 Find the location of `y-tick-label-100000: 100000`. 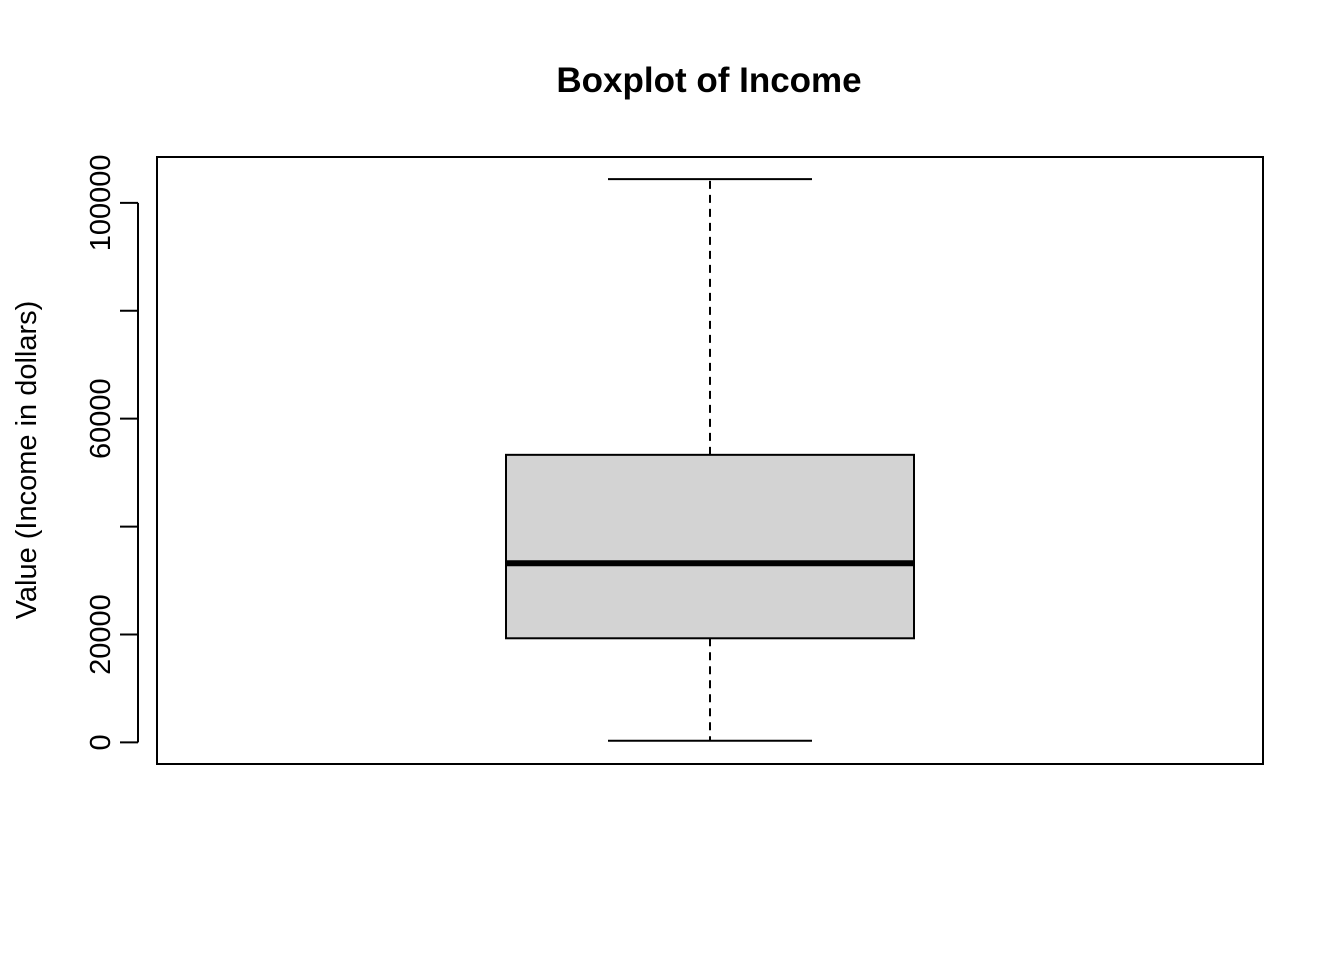

y-tick-label-100000: 100000 is located at coordinates (101, 202).